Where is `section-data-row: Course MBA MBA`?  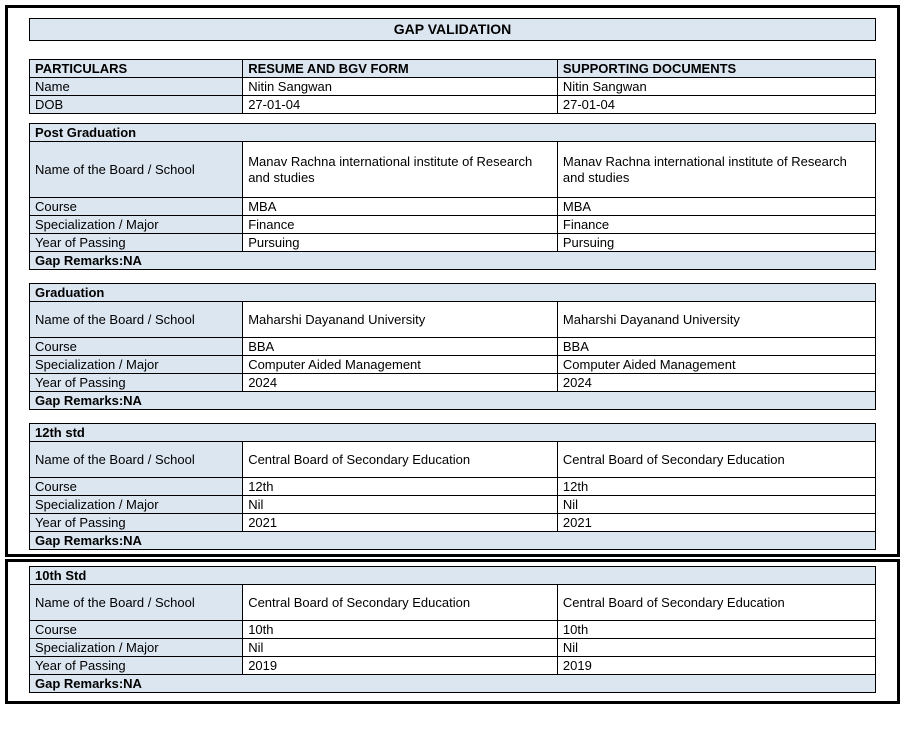 section-data-row: Course MBA MBA is located at coordinates (452, 206).